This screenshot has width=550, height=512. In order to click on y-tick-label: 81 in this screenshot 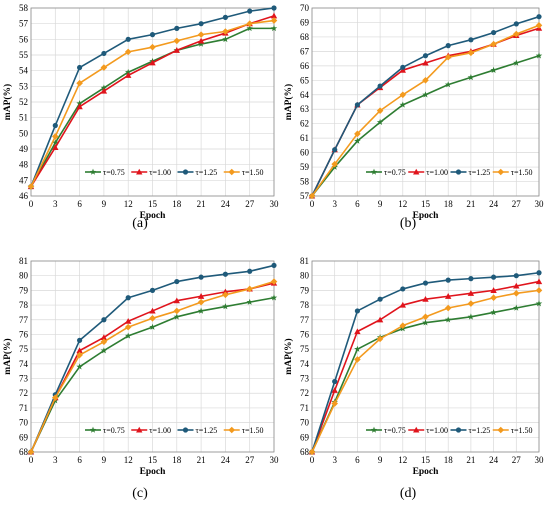, I will do `click(23, 261)`.